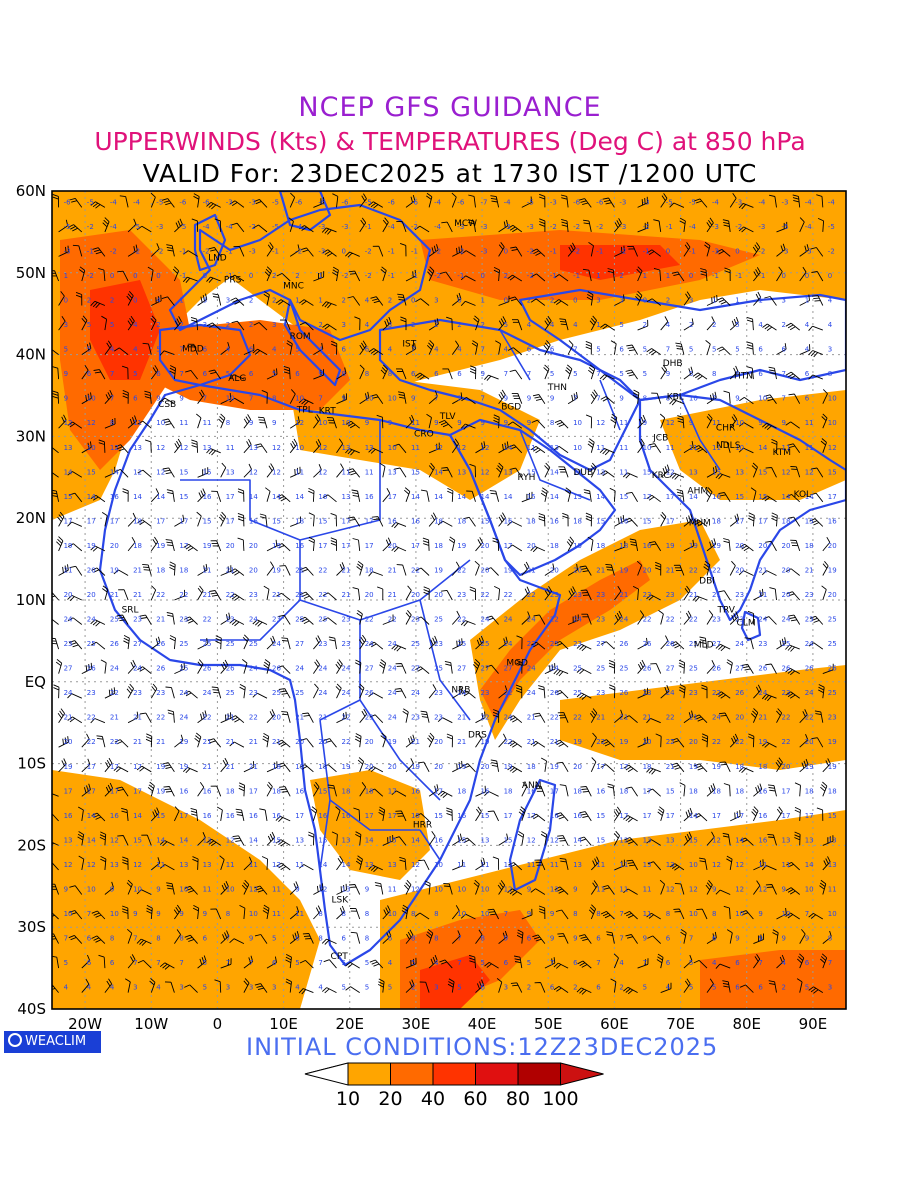  What do you see at coordinates (600, 644) in the screenshot?
I see `temp-value: 27` at bounding box center [600, 644].